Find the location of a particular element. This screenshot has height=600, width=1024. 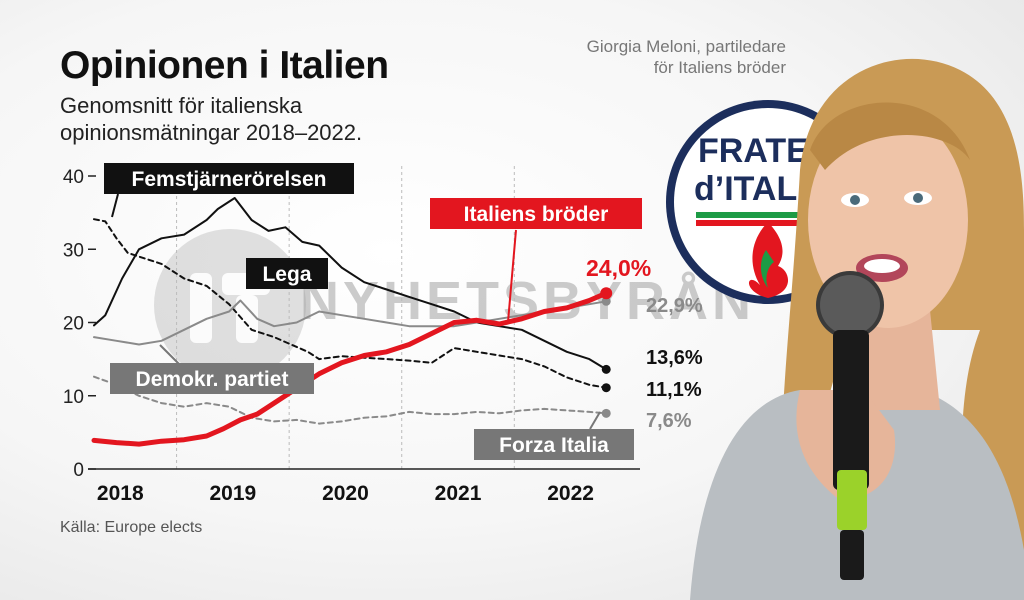

y-tick-label-30: 30 is located at coordinates (73, 250).